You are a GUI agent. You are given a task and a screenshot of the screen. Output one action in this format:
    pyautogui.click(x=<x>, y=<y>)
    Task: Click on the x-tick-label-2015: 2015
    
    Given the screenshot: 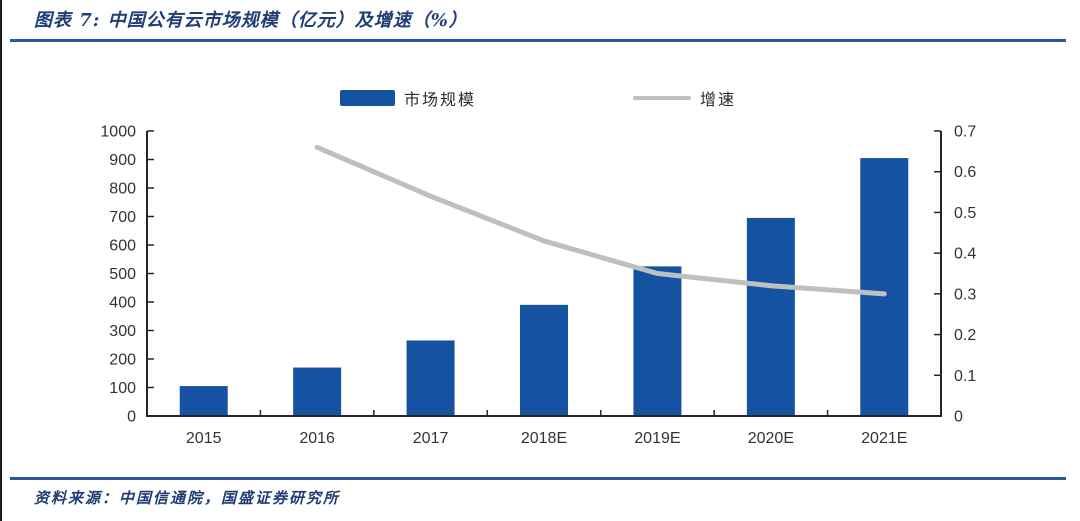 What is the action you would take?
    pyautogui.click(x=204, y=438)
    